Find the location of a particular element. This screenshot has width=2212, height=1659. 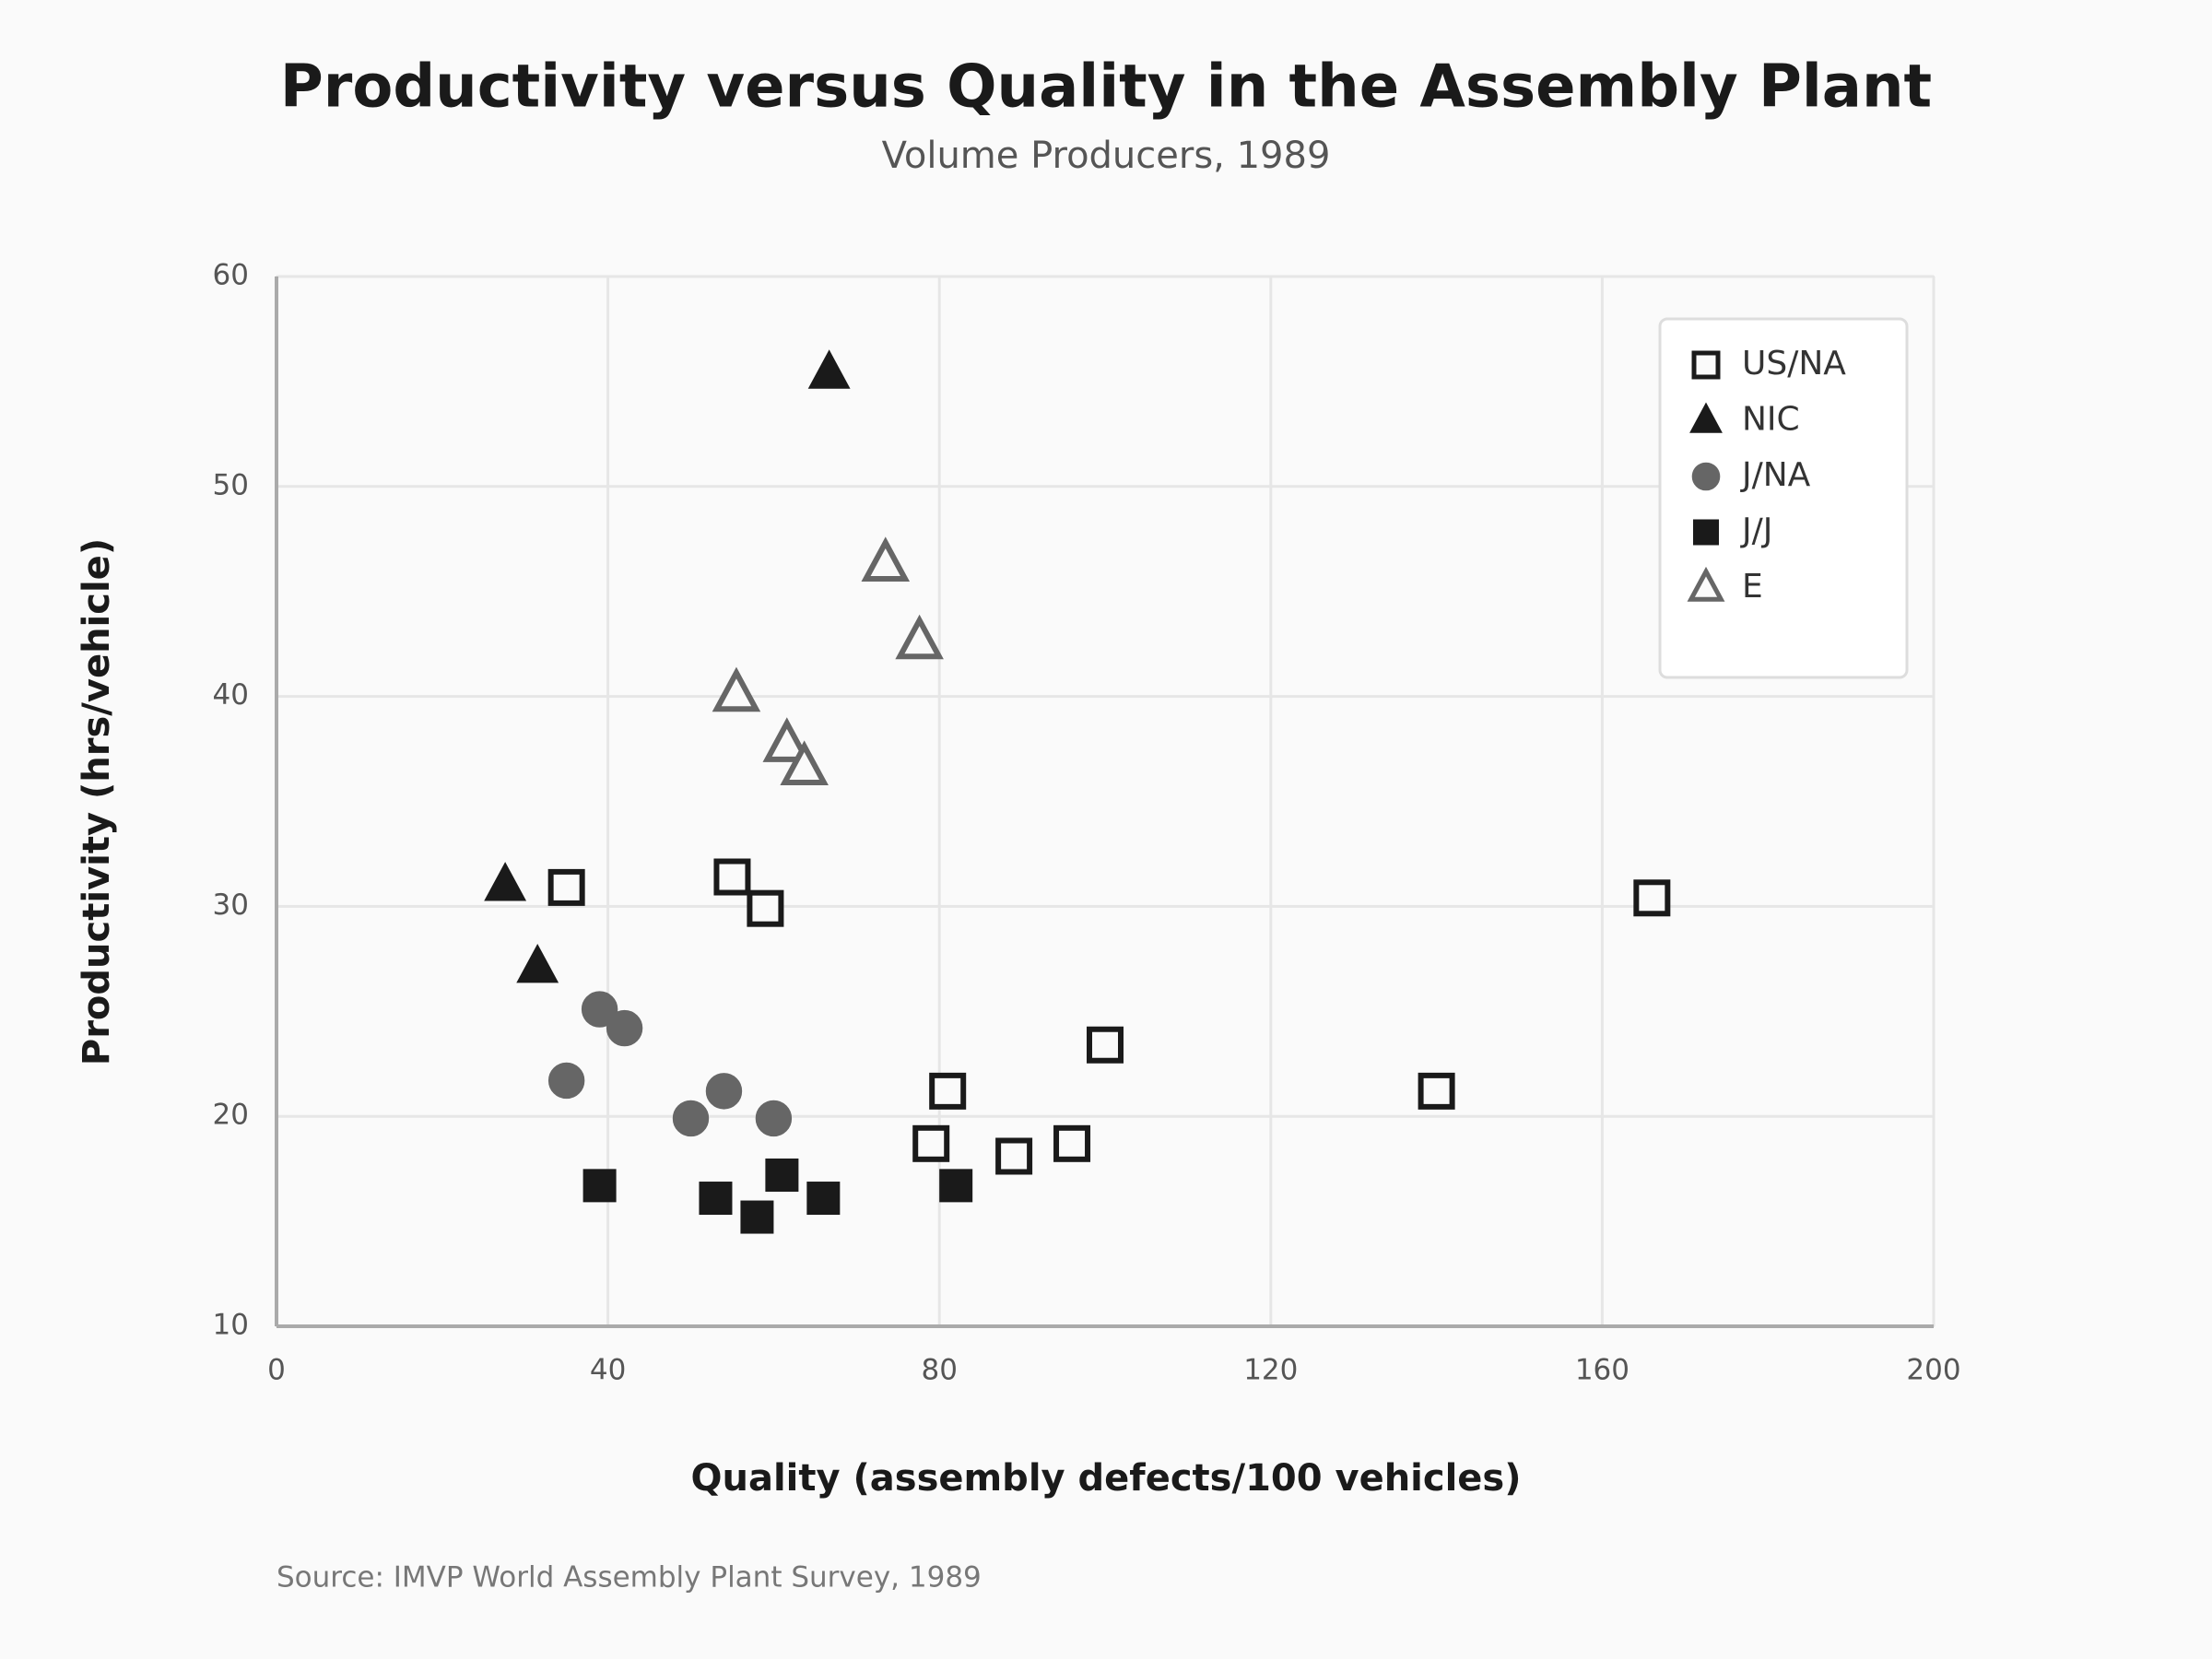

x-tick-label: 200 is located at coordinates (1933, 1370).